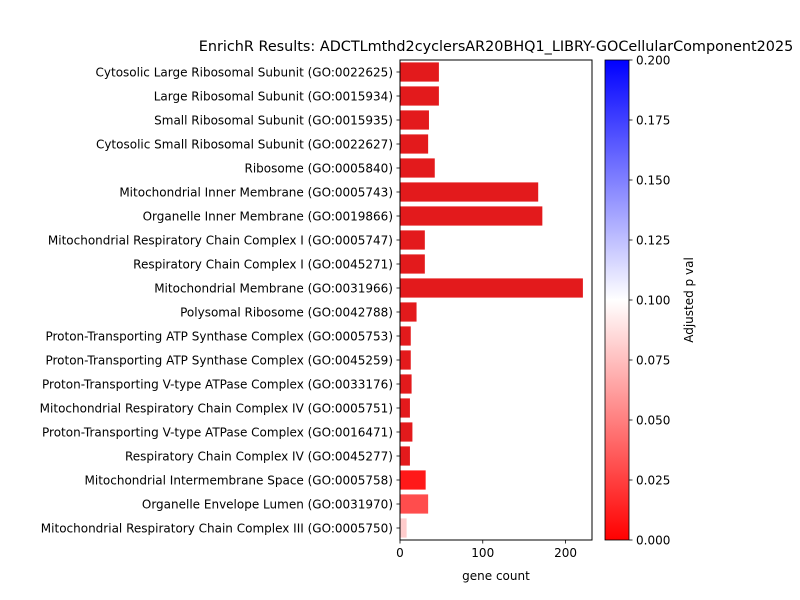  I want to click on x-axis: 0 100 200, so click(486, 550).